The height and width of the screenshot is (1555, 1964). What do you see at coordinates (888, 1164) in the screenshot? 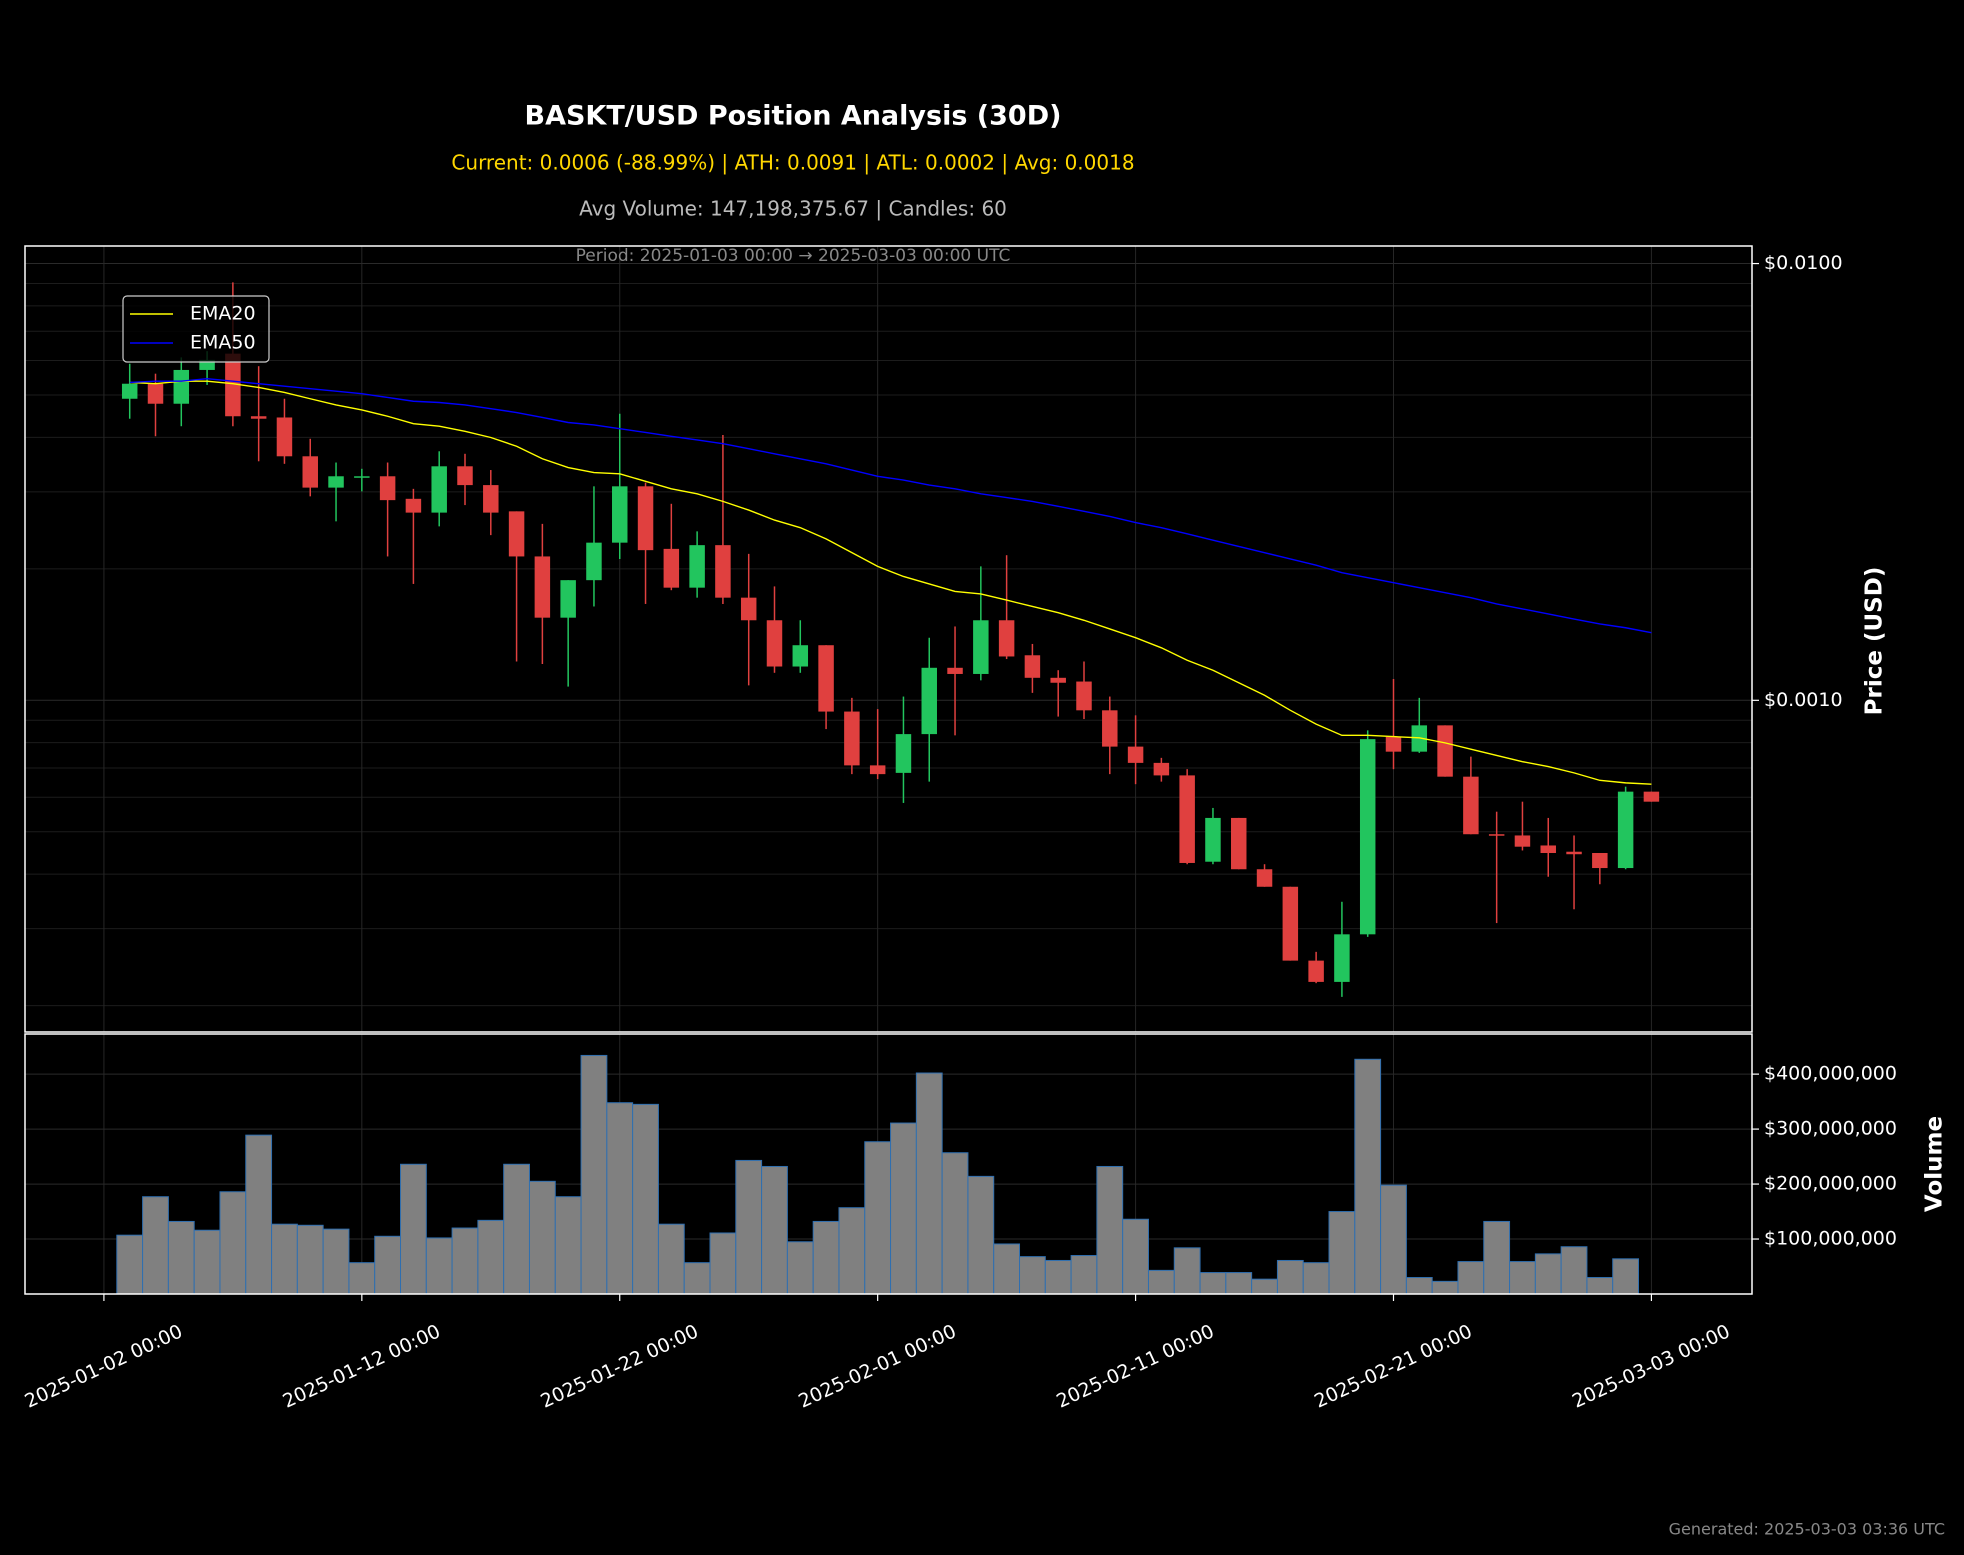
I see `volume-panel-frame` at bounding box center [888, 1164].